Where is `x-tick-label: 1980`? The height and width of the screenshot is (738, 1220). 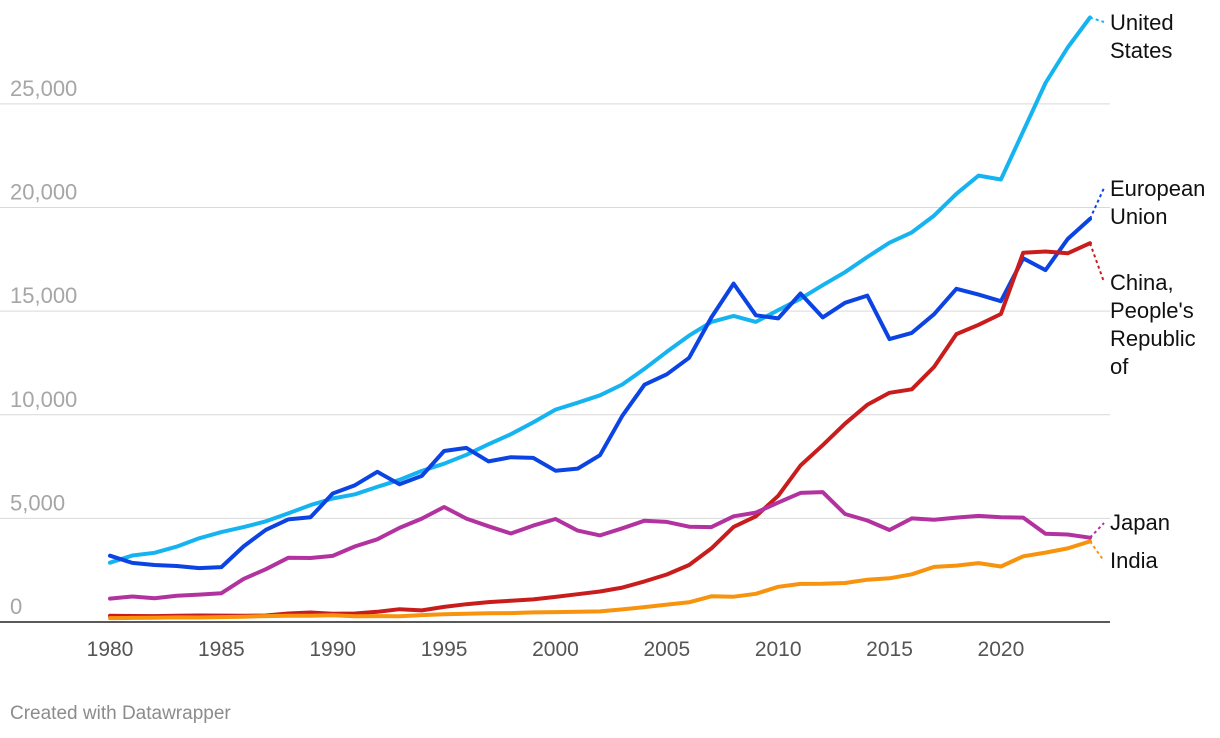
x-tick-label: 1980 is located at coordinates (110, 649).